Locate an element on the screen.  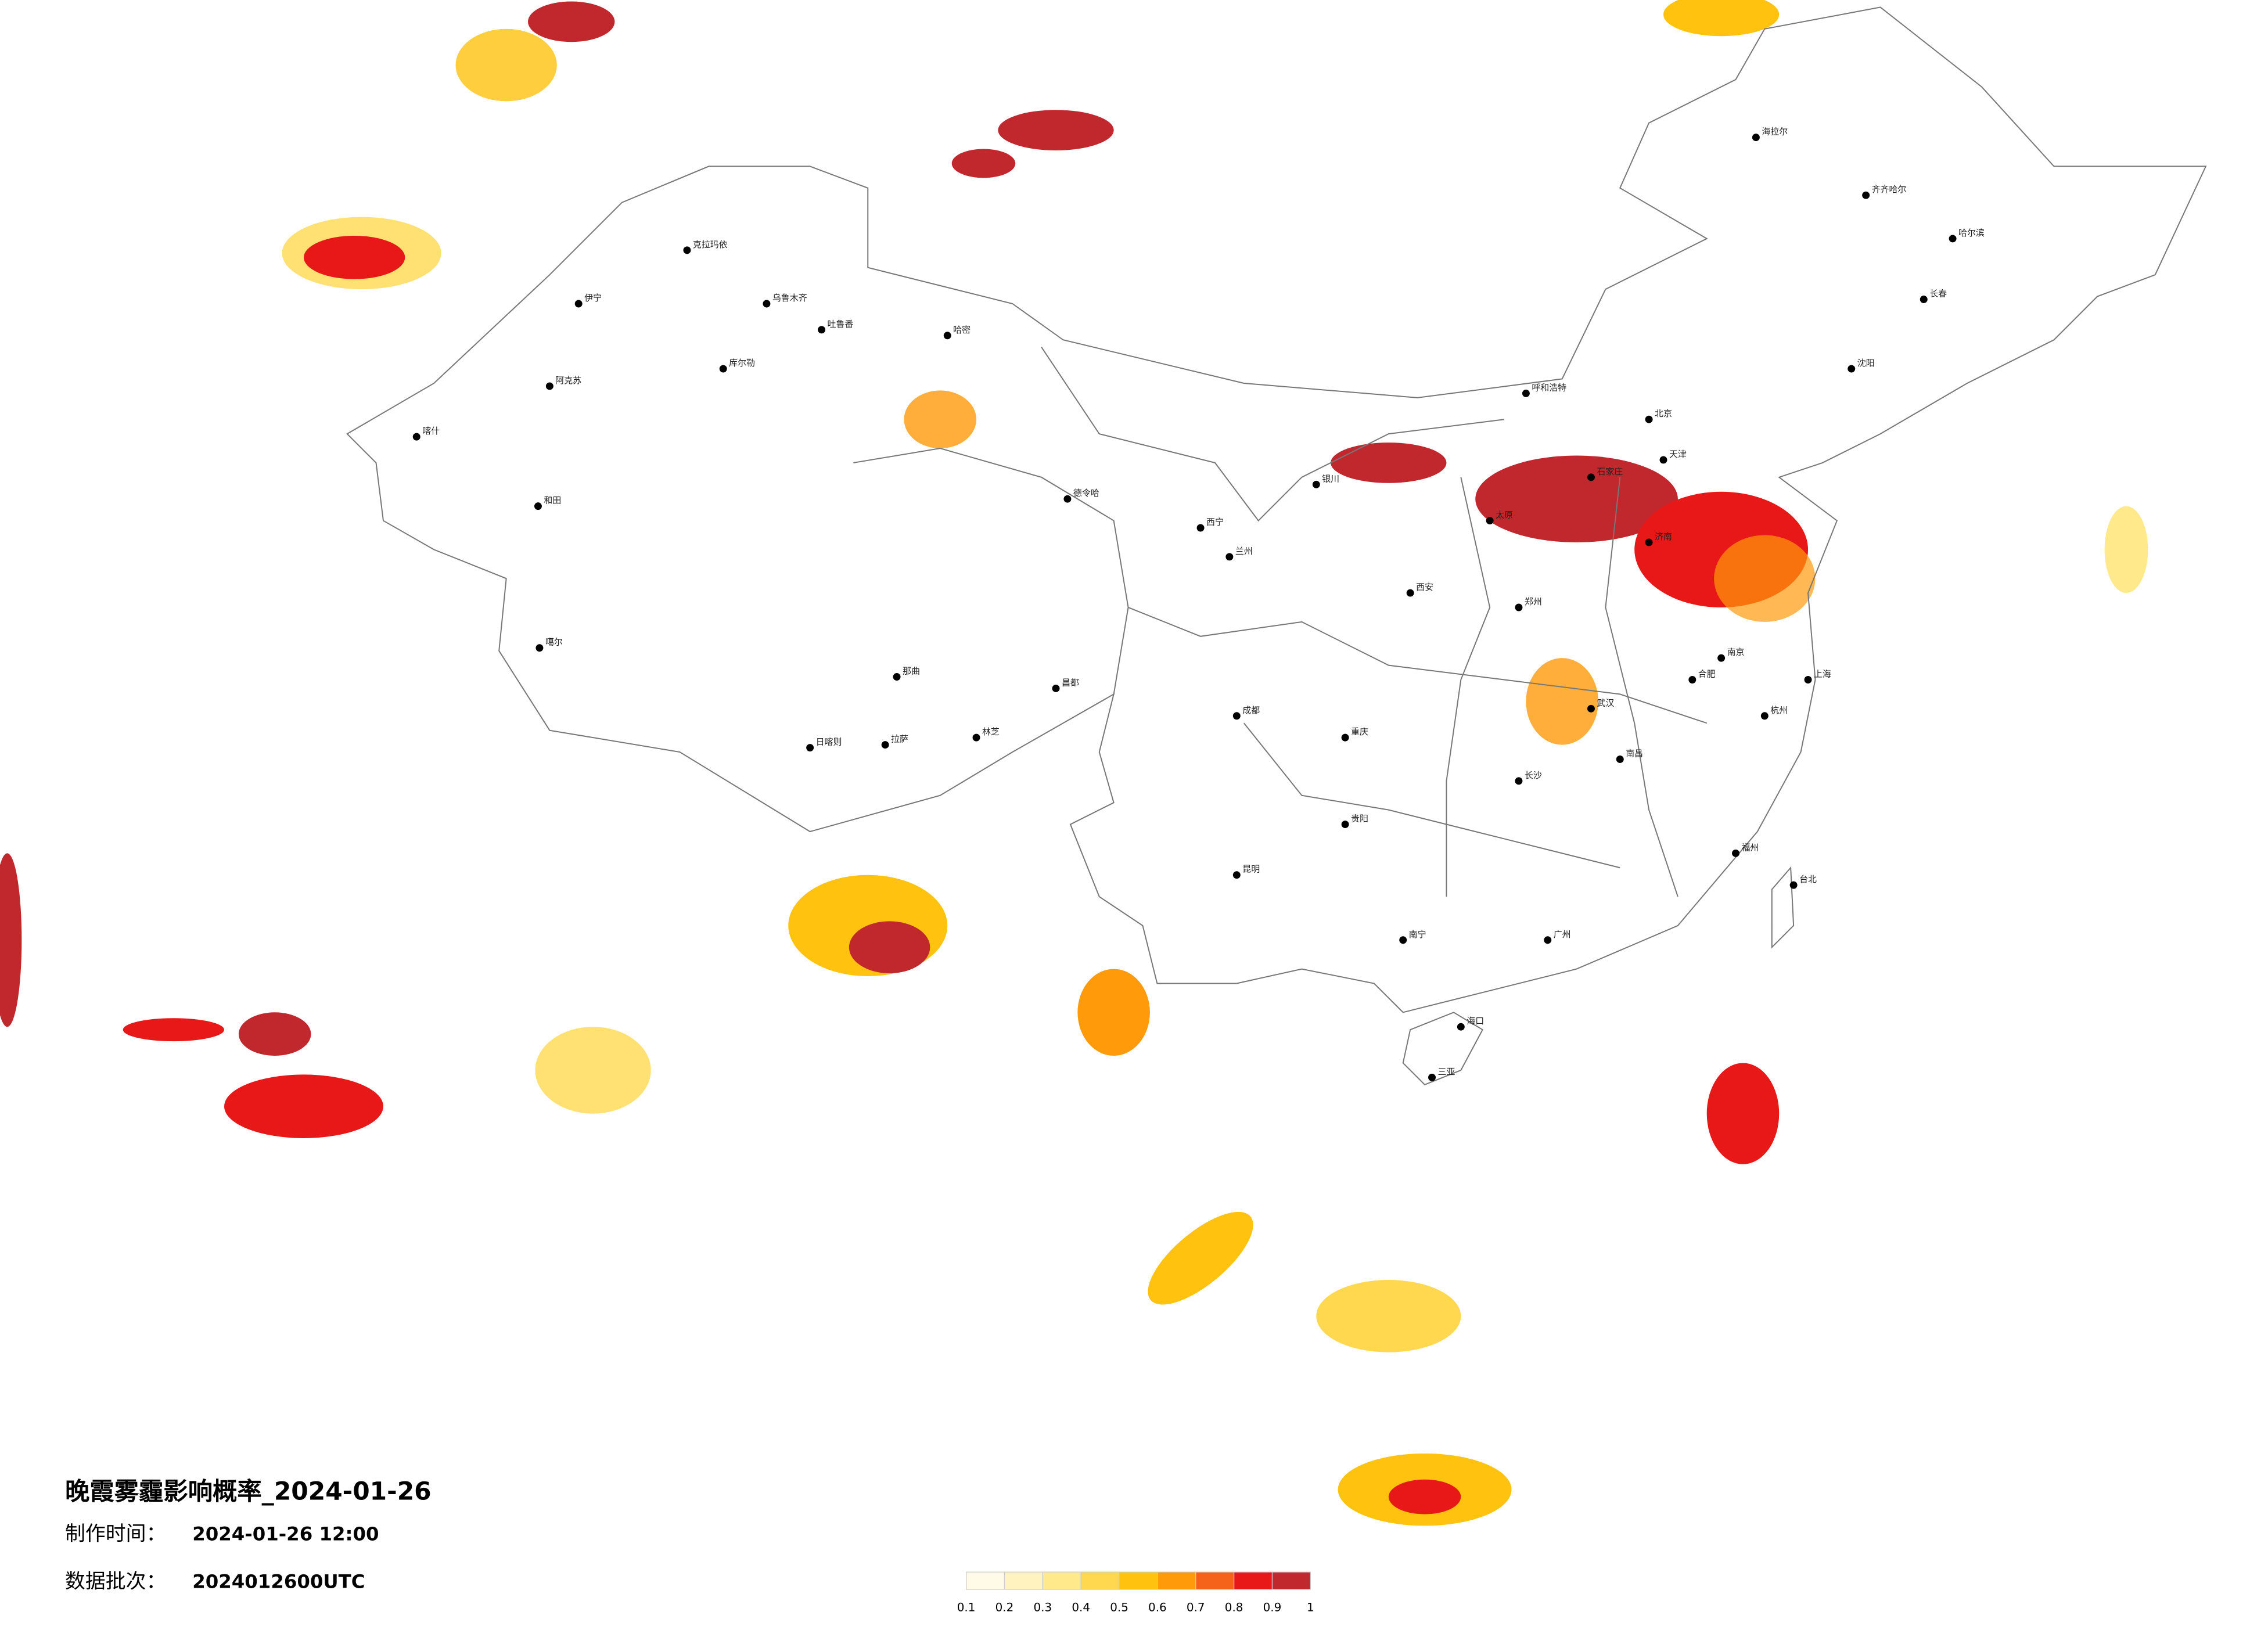
city-label: 海拉尔 is located at coordinates (1775, 132).